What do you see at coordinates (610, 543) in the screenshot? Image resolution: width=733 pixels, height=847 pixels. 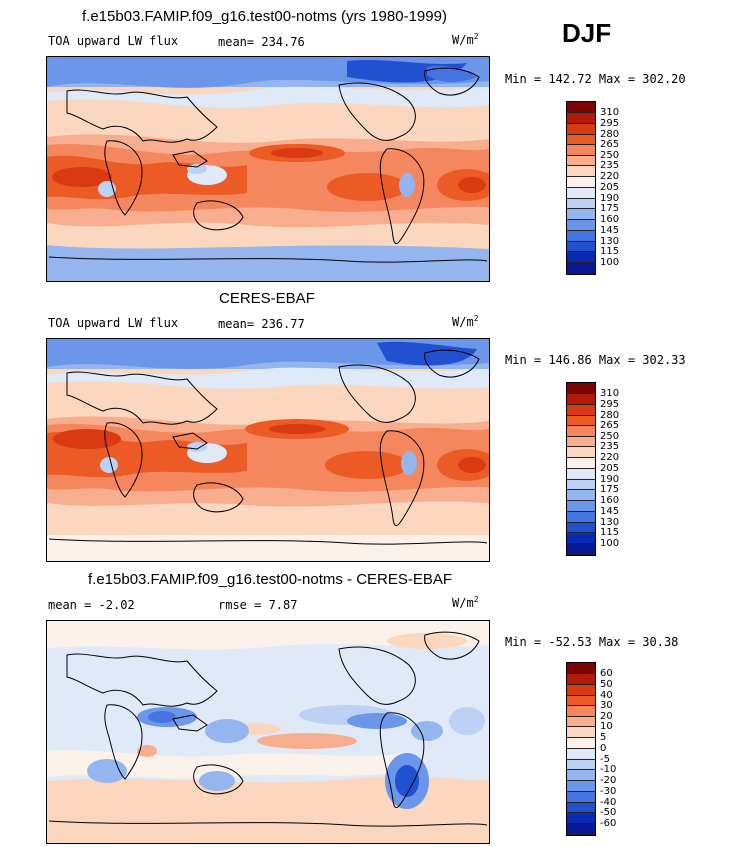 I see `panel2-colorbar-label: 100` at bounding box center [610, 543].